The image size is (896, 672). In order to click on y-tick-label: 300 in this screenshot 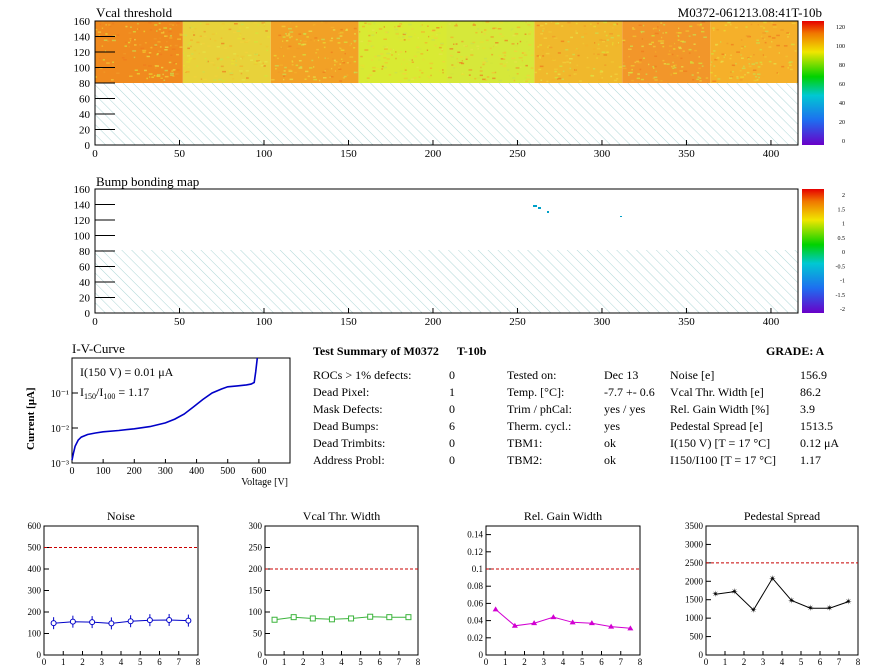, I will do `click(256, 526)`.